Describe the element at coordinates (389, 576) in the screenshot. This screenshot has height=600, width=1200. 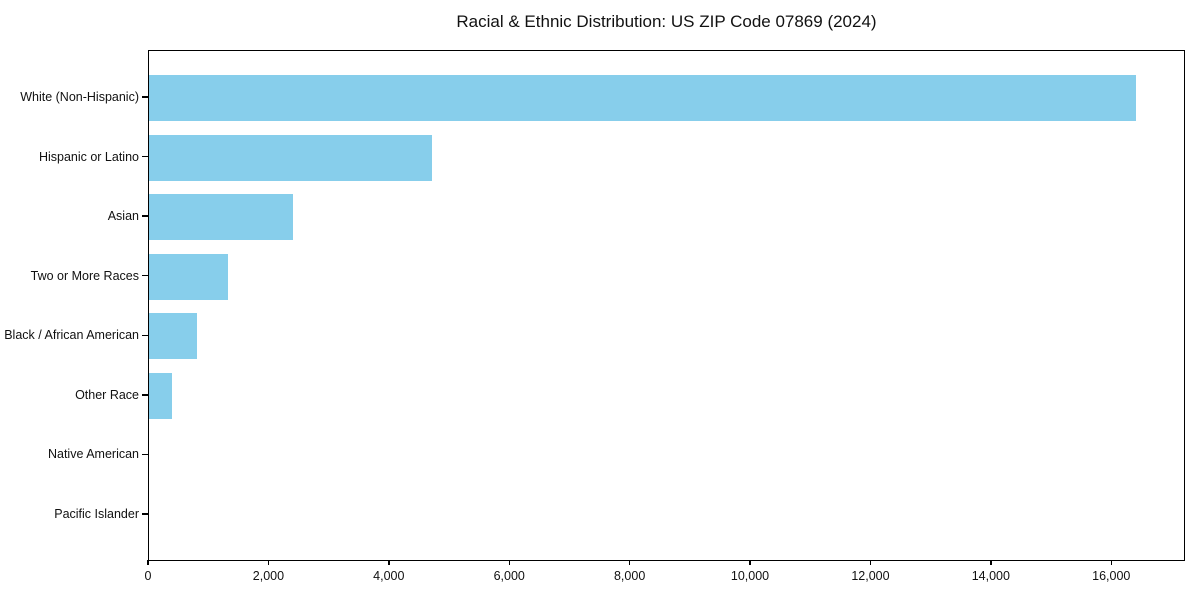
I see `x-tick-label: 4,000` at that location.